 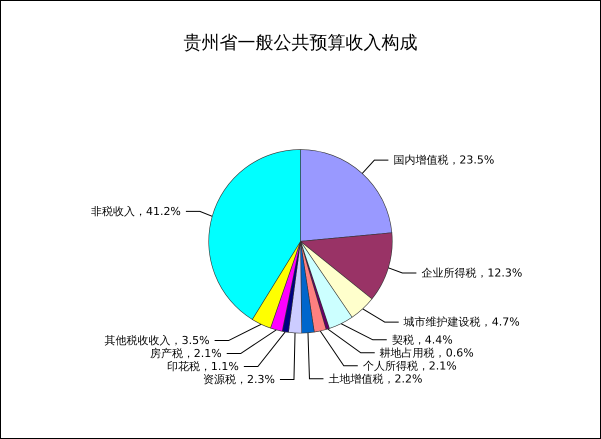 What do you see at coordinates (427, 353) in the screenshot?
I see `slice-label: 耕地占用税，0.6%` at bounding box center [427, 353].